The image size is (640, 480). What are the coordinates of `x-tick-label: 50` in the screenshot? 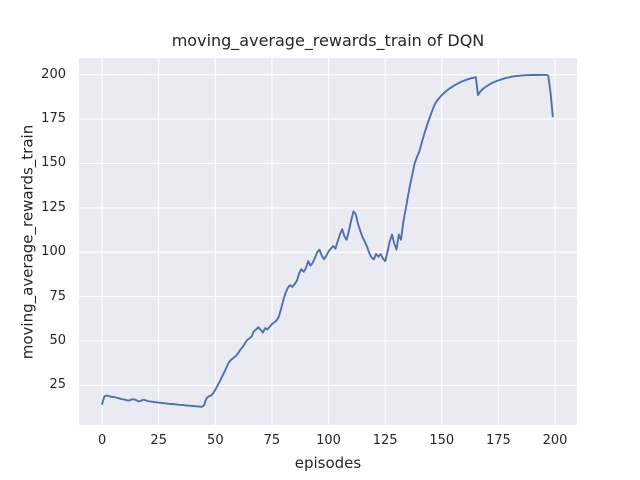 It's located at (215, 440).